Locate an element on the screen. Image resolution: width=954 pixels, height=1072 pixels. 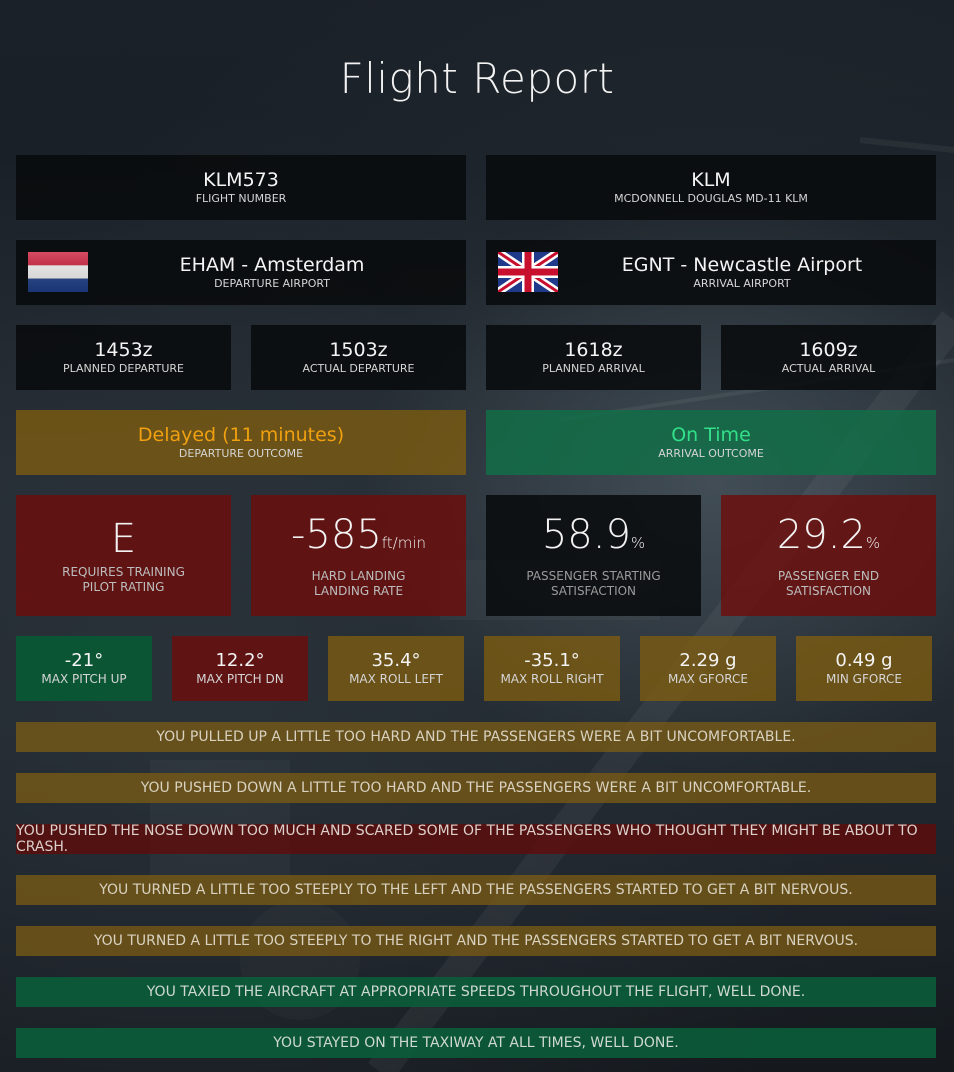
pilot-rating-card: E REQUIRES TRAINING PILOT RATING is located at coordinates (123, 555).